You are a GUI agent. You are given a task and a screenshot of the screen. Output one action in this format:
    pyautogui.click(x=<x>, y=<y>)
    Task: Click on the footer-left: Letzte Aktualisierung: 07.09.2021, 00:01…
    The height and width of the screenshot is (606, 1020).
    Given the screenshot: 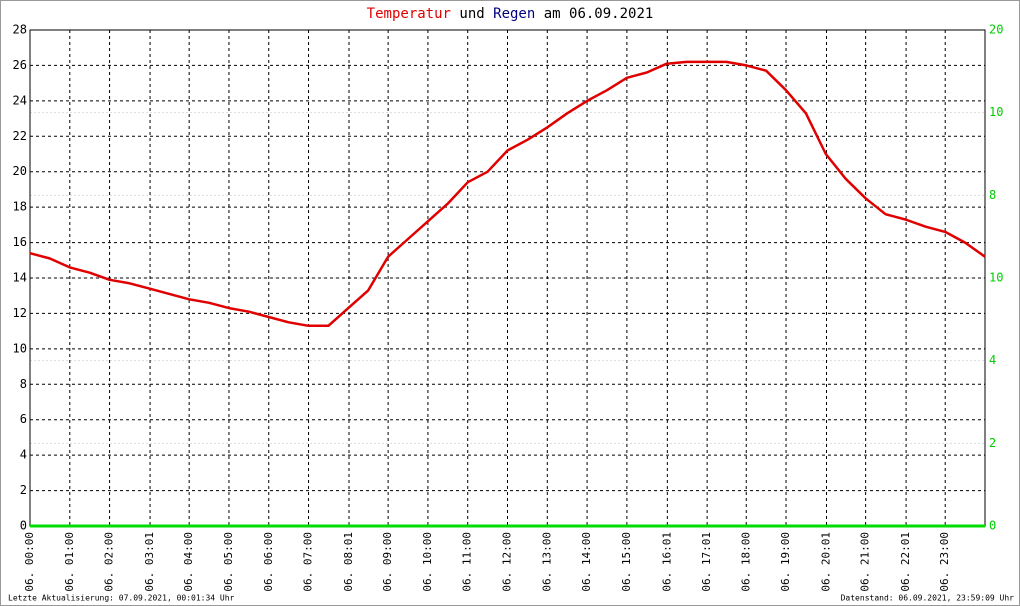 What is the action you would take?
    pyautogui.click(x=121, y=598)
    